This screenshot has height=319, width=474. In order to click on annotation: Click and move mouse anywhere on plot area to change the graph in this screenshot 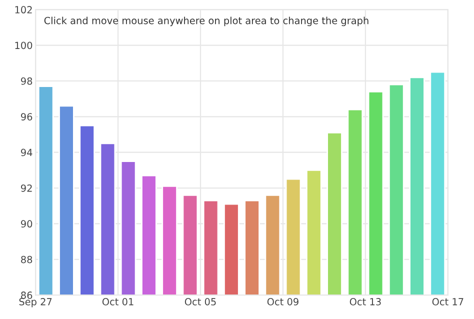, I will do `click(206, 21)`.